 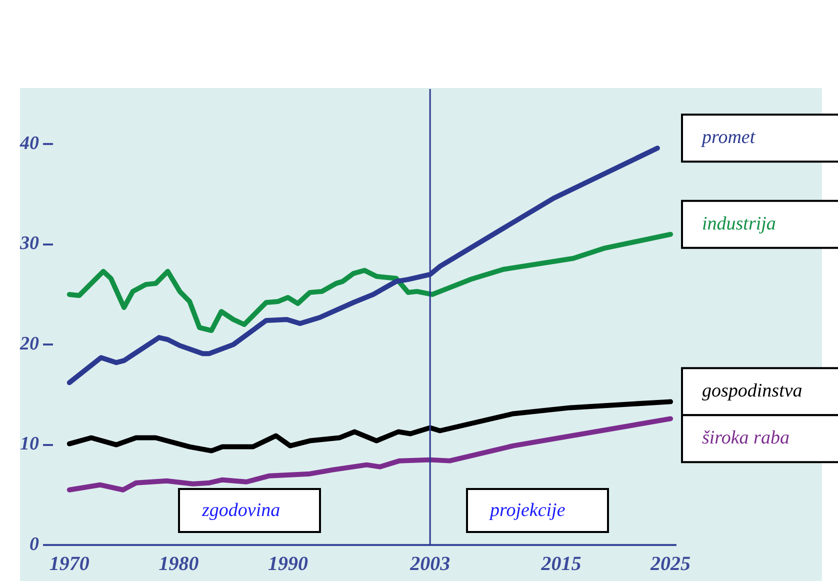 I want to click on annotation: projekcije, so click(x=528, y=510).